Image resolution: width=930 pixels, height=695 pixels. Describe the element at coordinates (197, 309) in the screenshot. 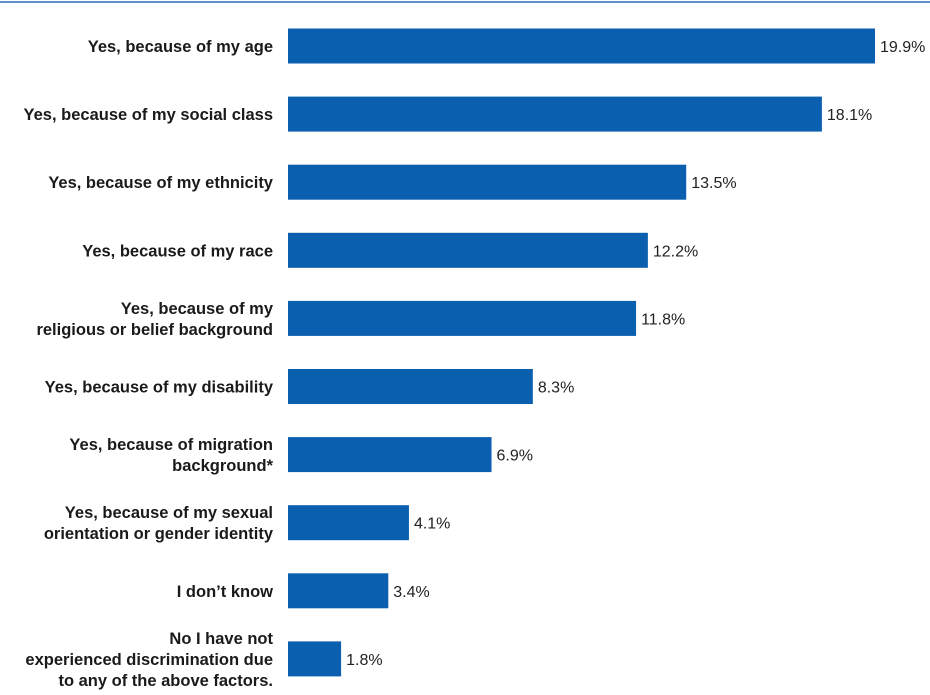

I see `category-label-line: Yes, because of my` at that location.